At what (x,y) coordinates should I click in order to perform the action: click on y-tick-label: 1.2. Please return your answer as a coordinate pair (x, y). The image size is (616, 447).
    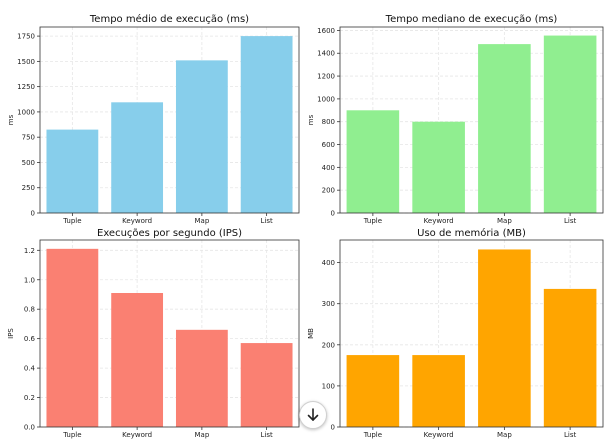
    Looking at the image, I should click on (29, 251).